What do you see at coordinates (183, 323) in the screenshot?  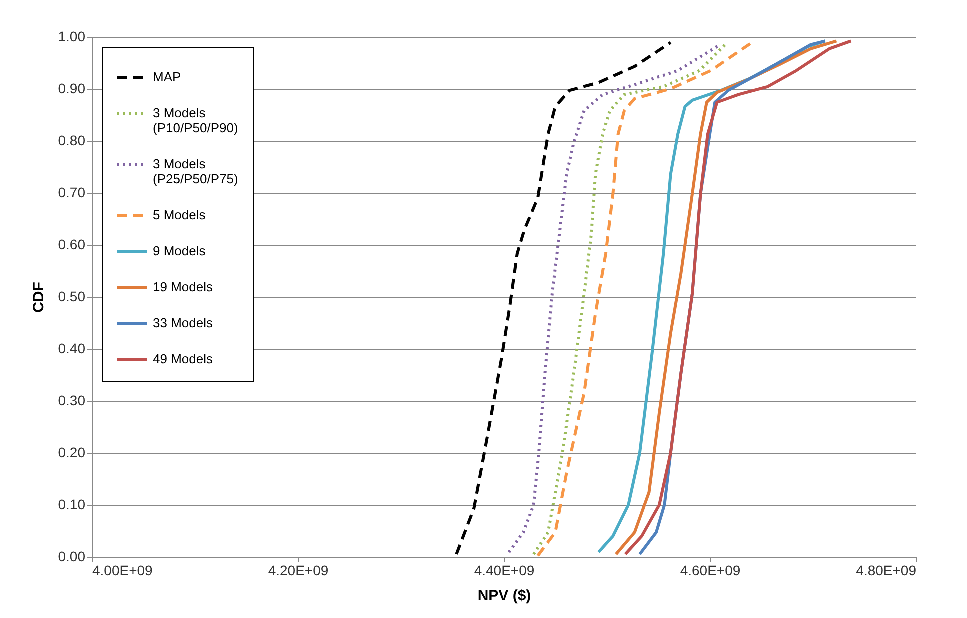 I see `legend-label: 33 Models` at bounding box center [183, 323].